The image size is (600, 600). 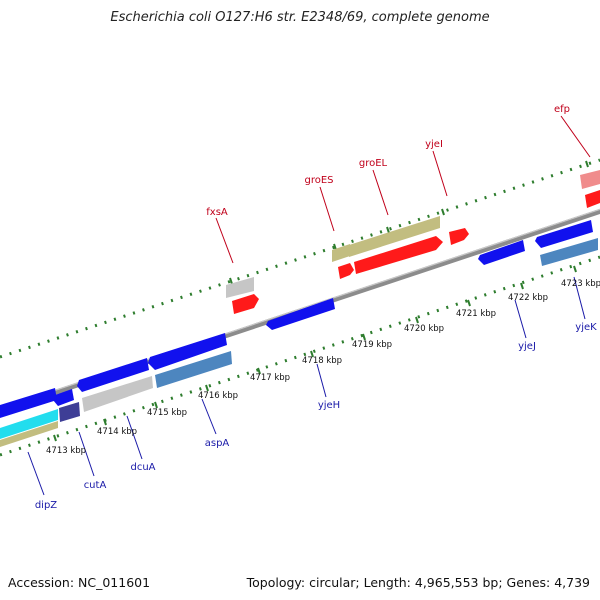 I want to click on gene-label-aspA: aspA, so click(x=217, y=443).